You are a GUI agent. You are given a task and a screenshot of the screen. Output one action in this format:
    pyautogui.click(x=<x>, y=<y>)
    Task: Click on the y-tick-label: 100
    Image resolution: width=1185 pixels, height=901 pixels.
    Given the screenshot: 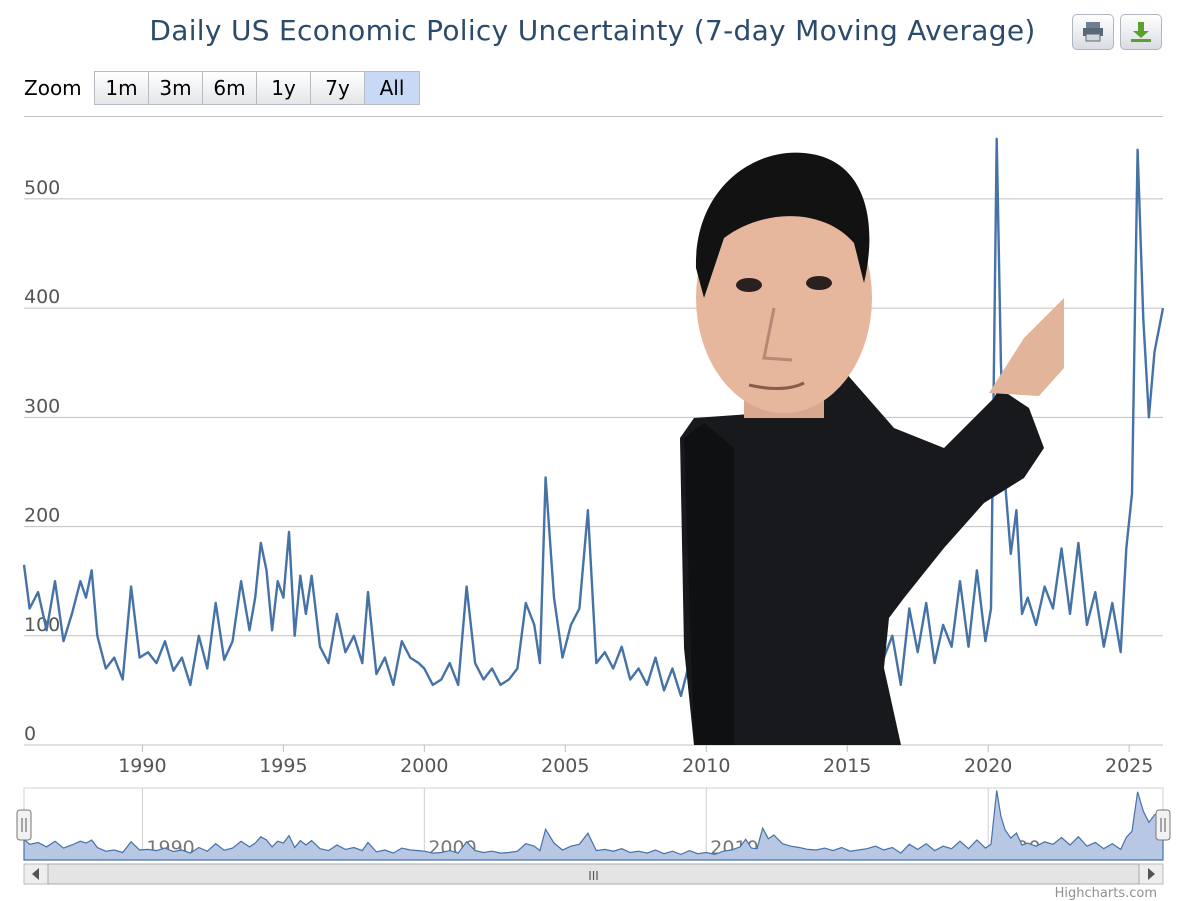 What is the action you would take?
    pyautogui.click(x=42, y=625)
    